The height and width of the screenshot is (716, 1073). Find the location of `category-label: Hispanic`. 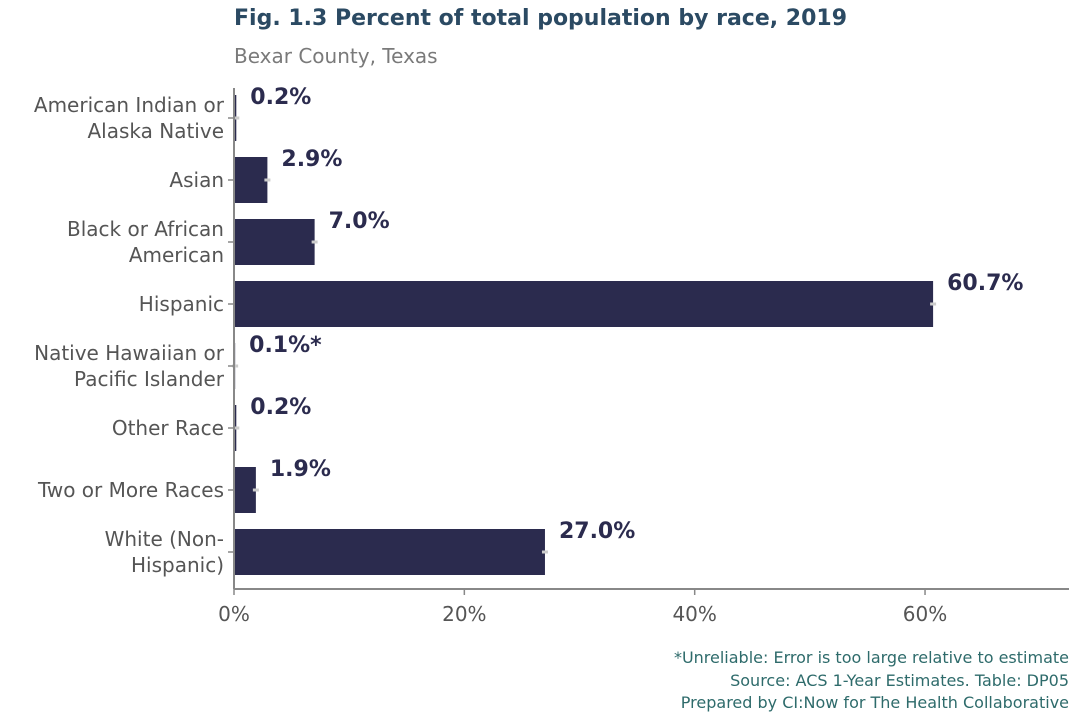

category-label: Hispanic is located at coordinates (181, 304).